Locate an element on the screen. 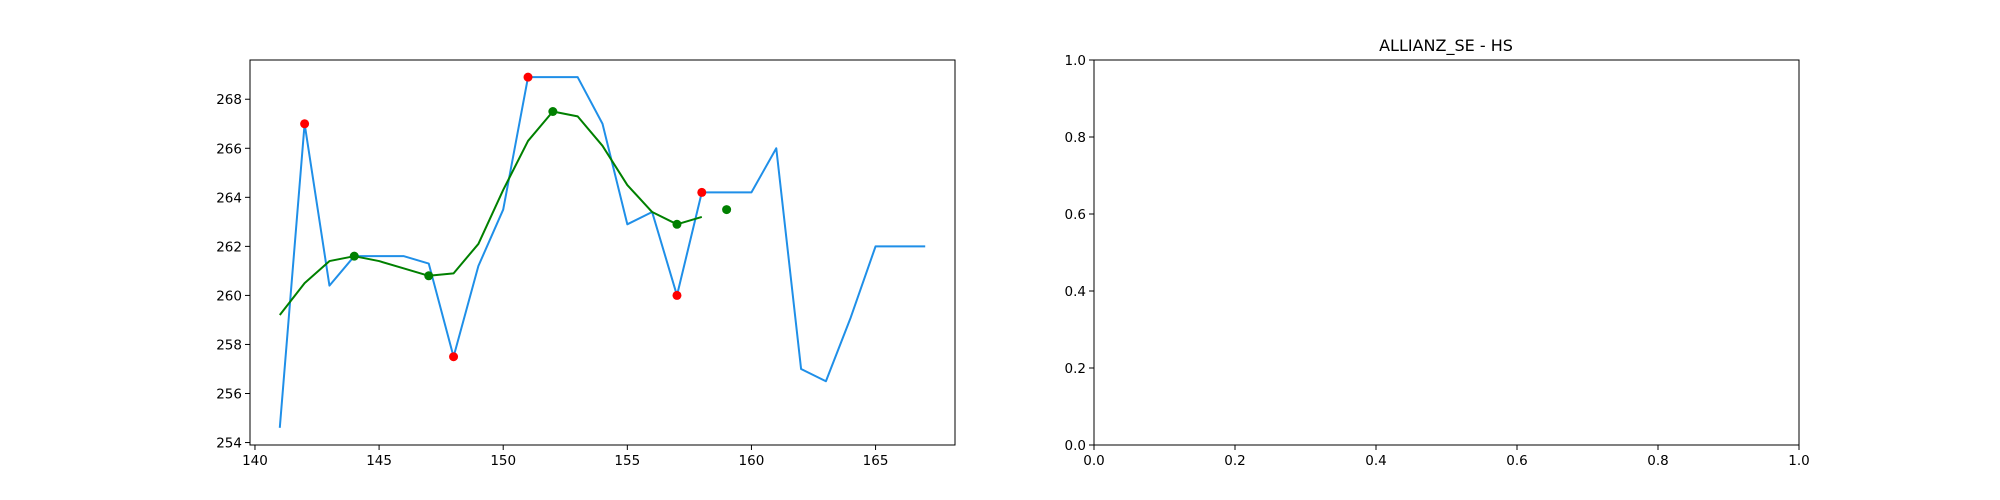 This screenshot has width=2000, height=500. price-chart-y-tick-label: 268 is located at coordinates (229, 100).